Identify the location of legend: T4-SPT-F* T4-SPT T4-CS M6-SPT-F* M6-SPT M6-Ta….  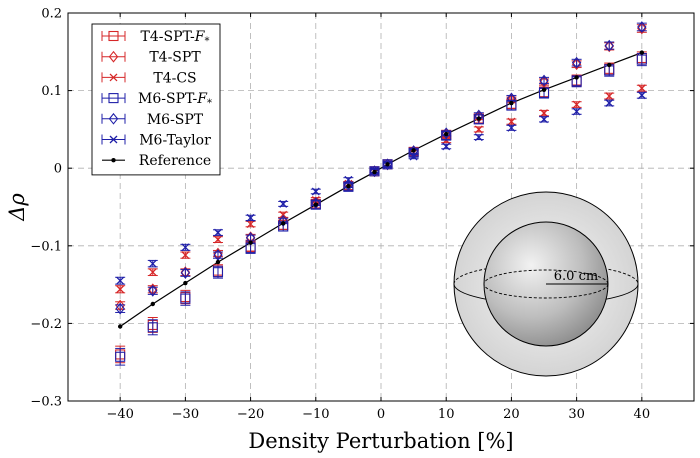
(156, 99).